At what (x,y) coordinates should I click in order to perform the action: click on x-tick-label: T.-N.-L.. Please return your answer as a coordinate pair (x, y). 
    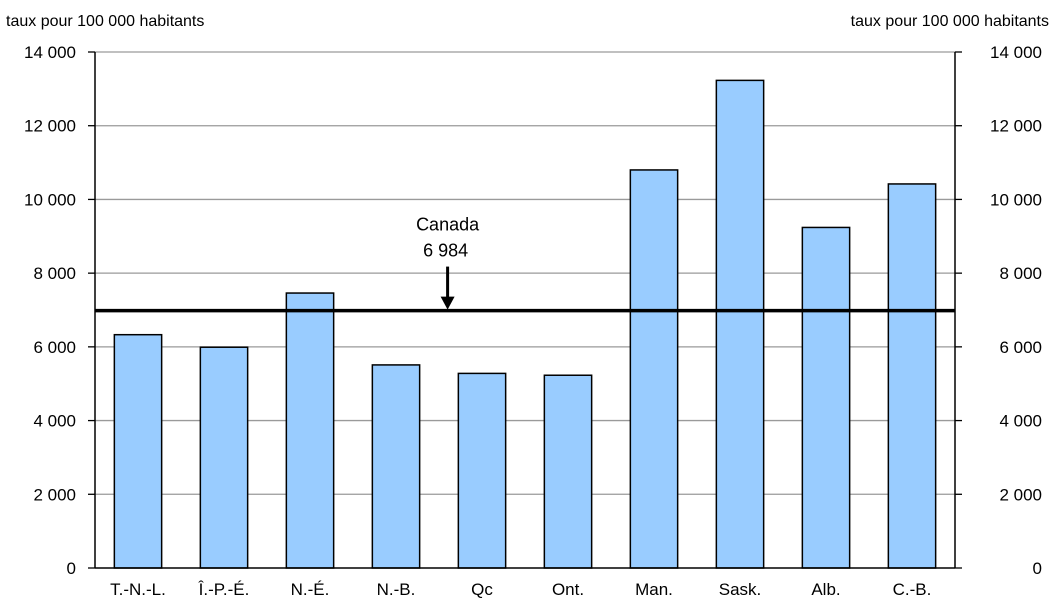
    Looking at the image, I should click on (138, 589).